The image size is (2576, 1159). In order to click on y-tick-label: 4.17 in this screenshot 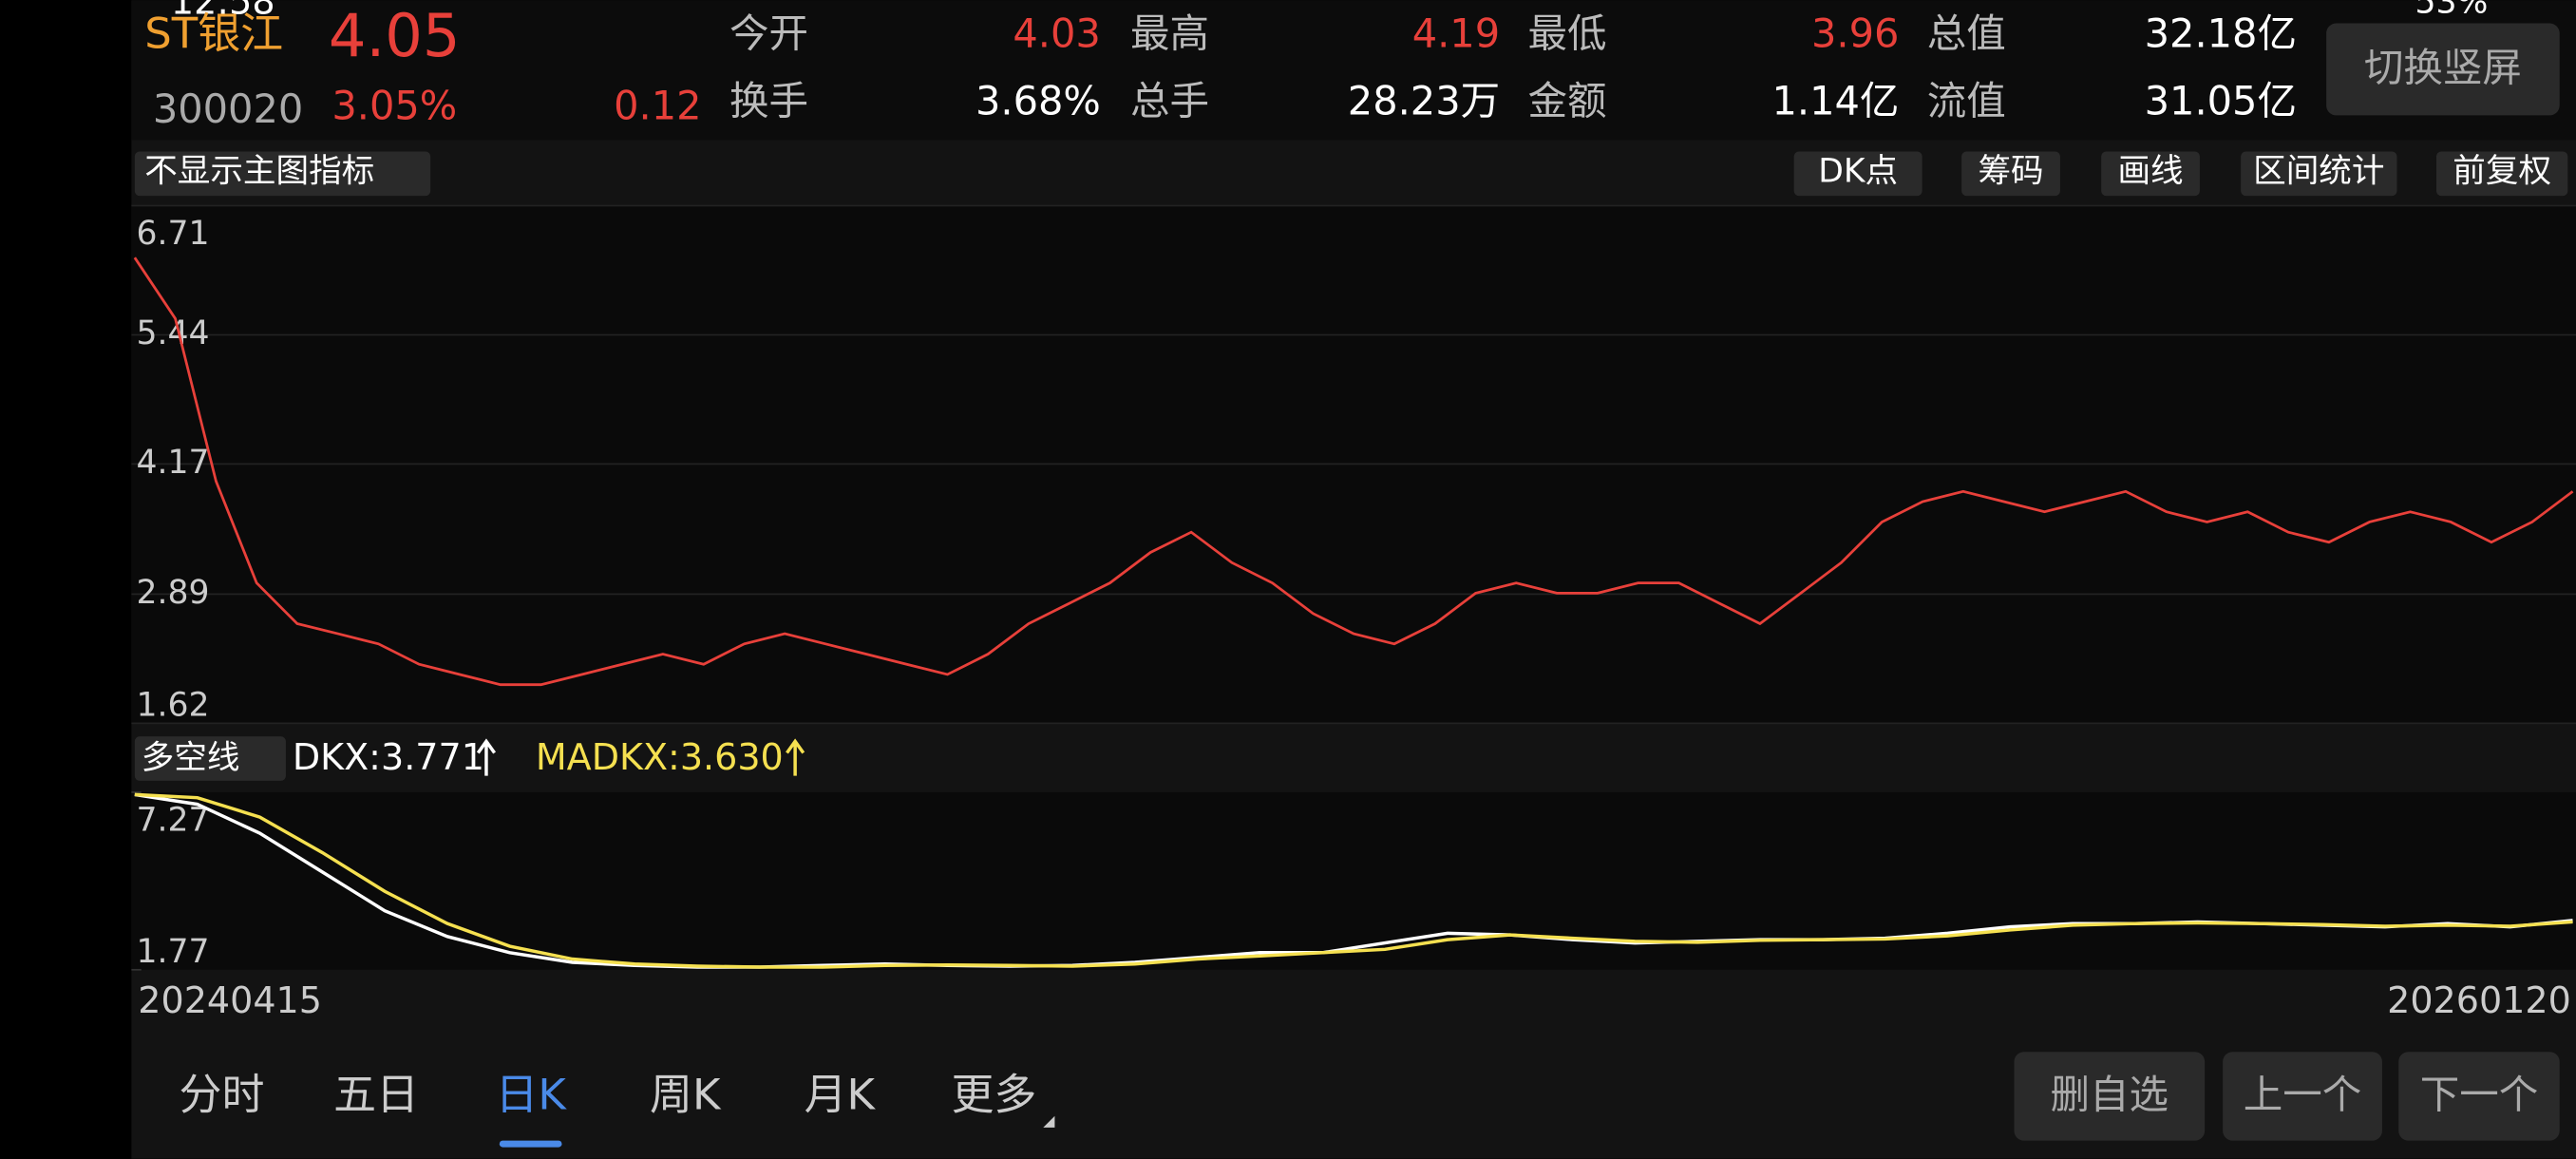, I will do `click(173, 463)`.